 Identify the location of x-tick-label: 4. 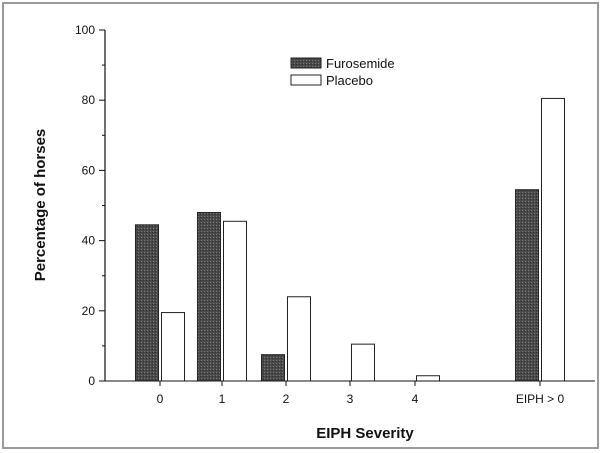
(415, 399).